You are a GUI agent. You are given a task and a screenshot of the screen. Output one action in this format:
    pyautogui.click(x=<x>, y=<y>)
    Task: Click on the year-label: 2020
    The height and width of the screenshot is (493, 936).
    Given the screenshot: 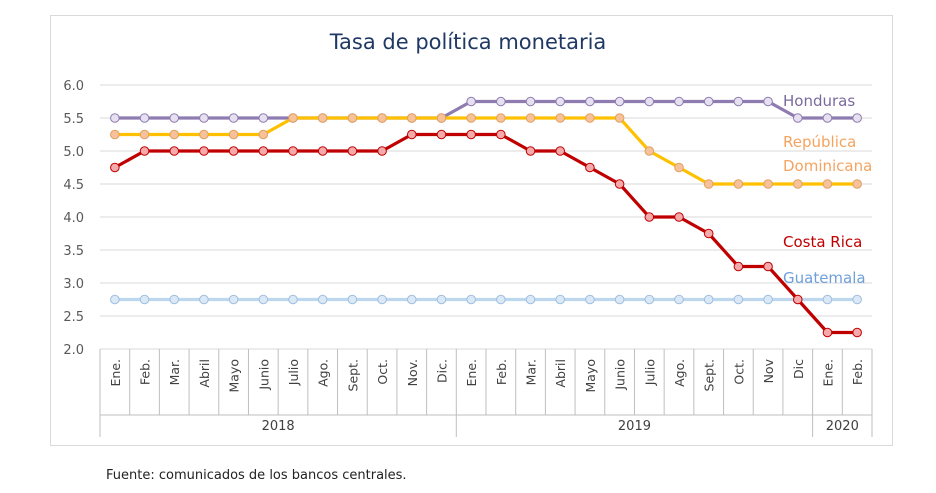 What is the action you would take?
    pyautogui.click(x=842, y=426)
    